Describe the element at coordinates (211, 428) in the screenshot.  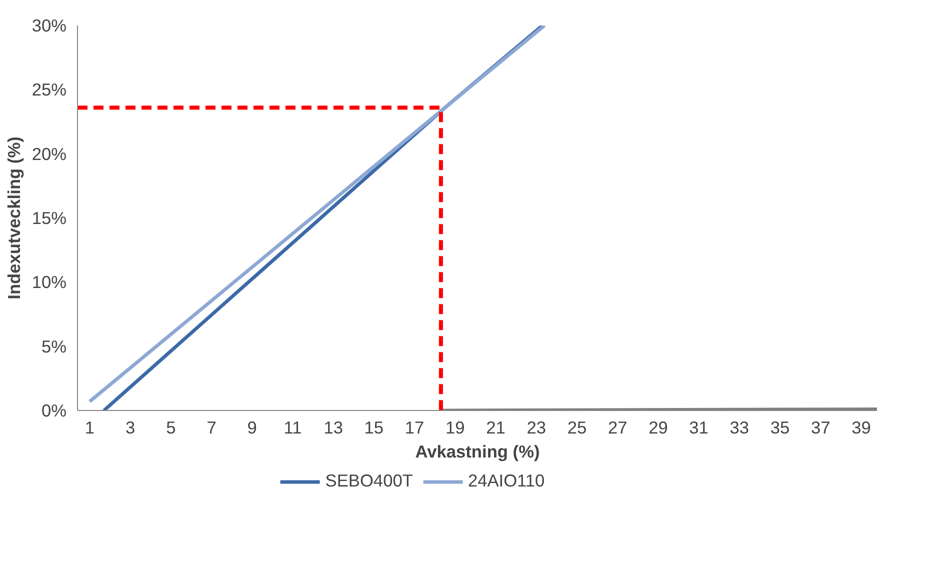
I see `x-tick-label: 7` at that location.